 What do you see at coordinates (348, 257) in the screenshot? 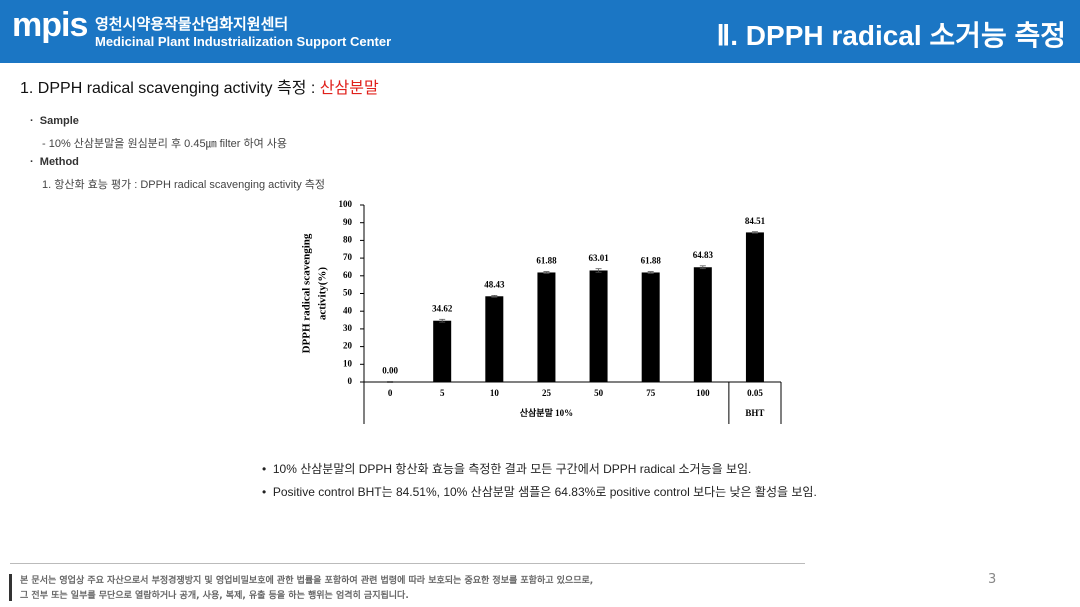
I see `y-tick-label: 70` at bounding box center [348, 257].